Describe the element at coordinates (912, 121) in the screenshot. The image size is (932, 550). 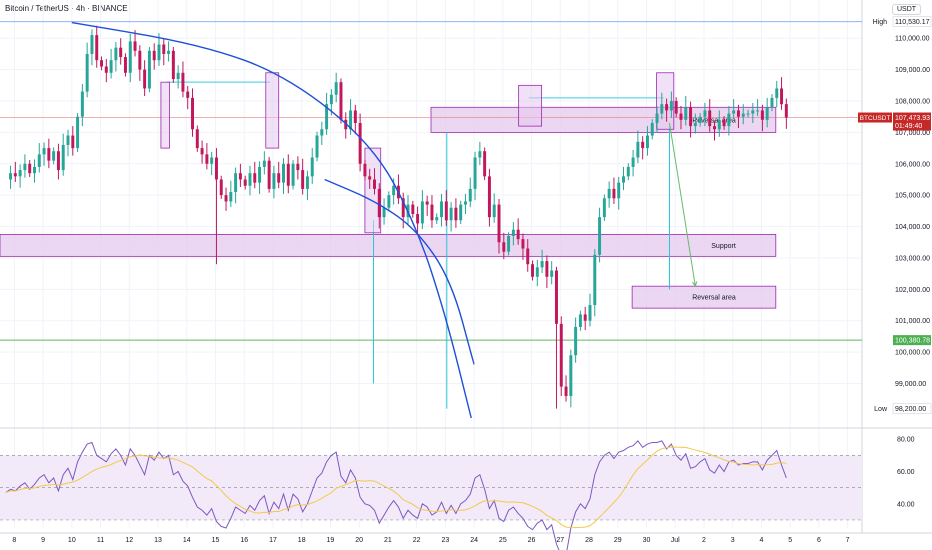
I see `current-price-box` at that location.